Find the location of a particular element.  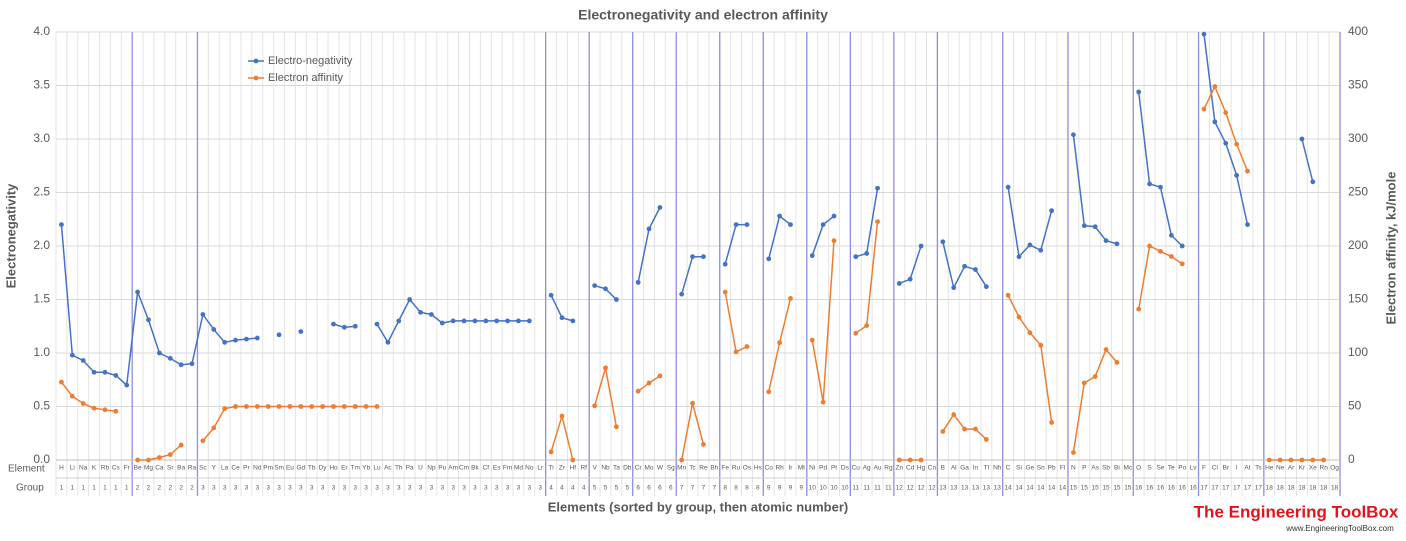

x-tick-label: C is located at coordinates (1008, 468).